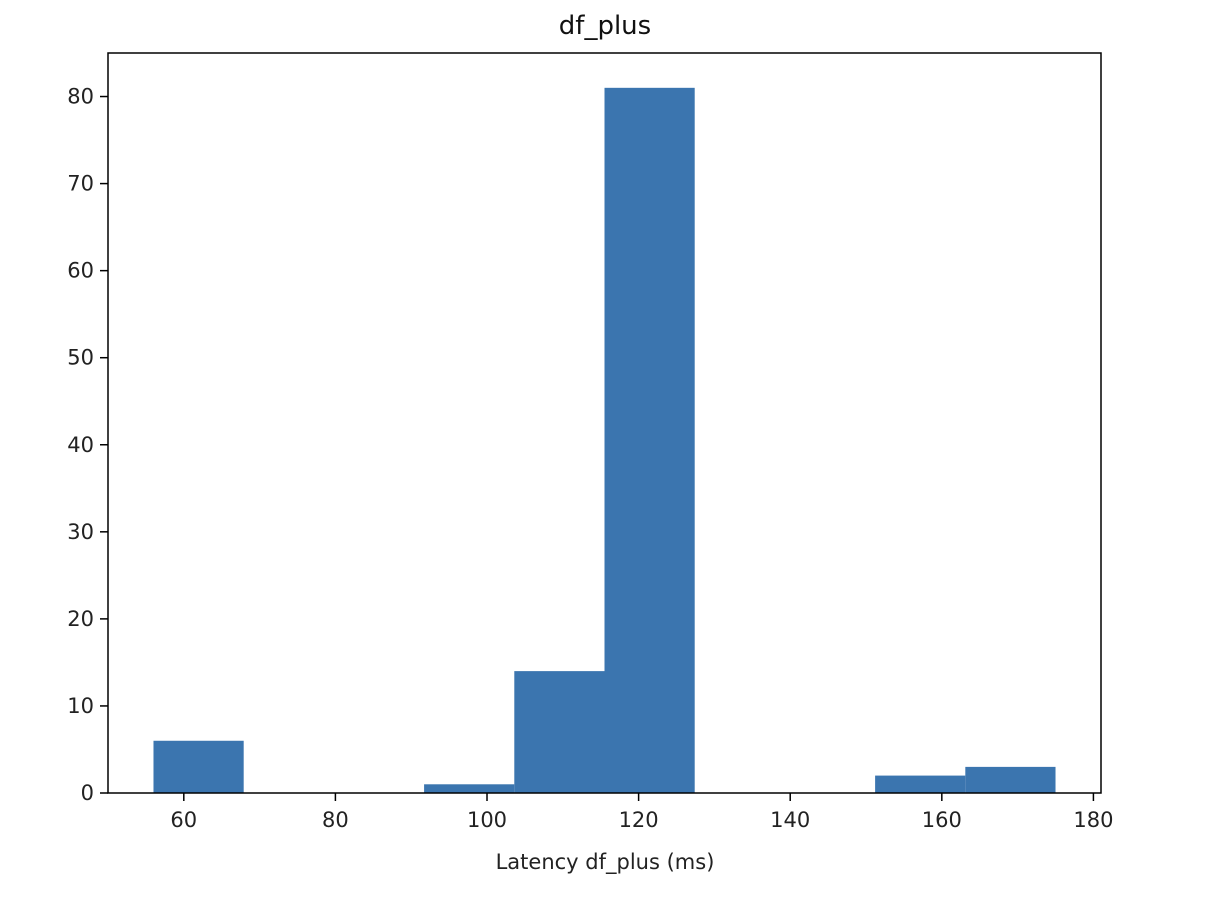 The width and height of the screenshot is (1216, 920). What do you see at coordinates (80, 445) in the screenshot?
I see `y-tick-label: 40` at bounding box center [80, 445].